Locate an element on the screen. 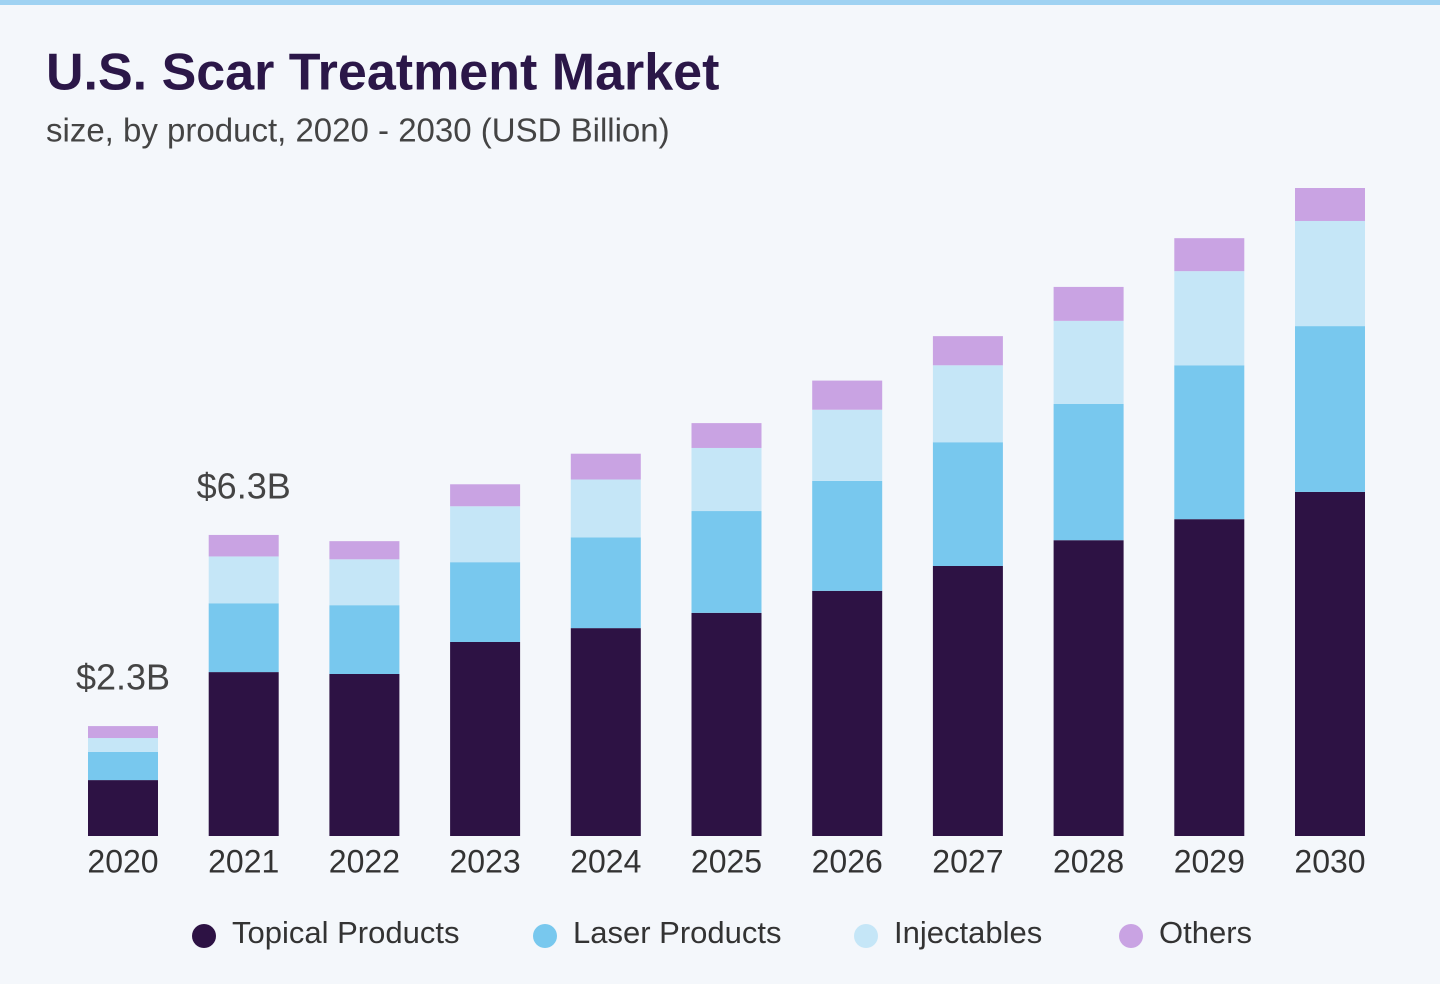 The height and width of the screenshot is (984, 1440). x-tick-label: 2022 is located at coordinates (364, 861).